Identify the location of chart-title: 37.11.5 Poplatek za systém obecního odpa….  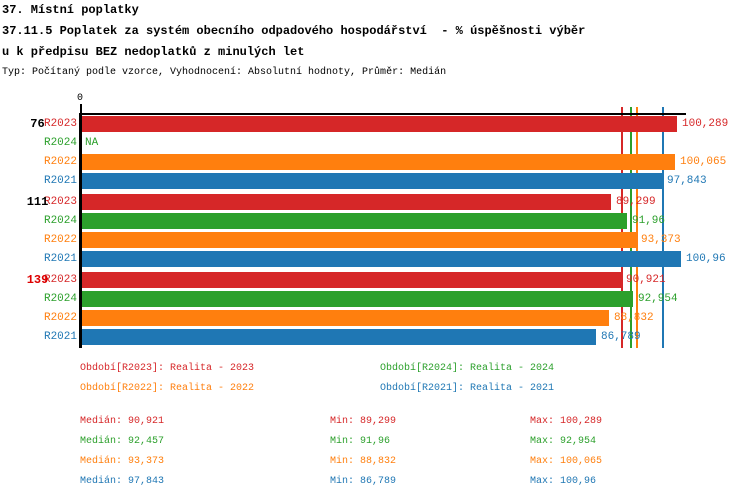
(294, 31).